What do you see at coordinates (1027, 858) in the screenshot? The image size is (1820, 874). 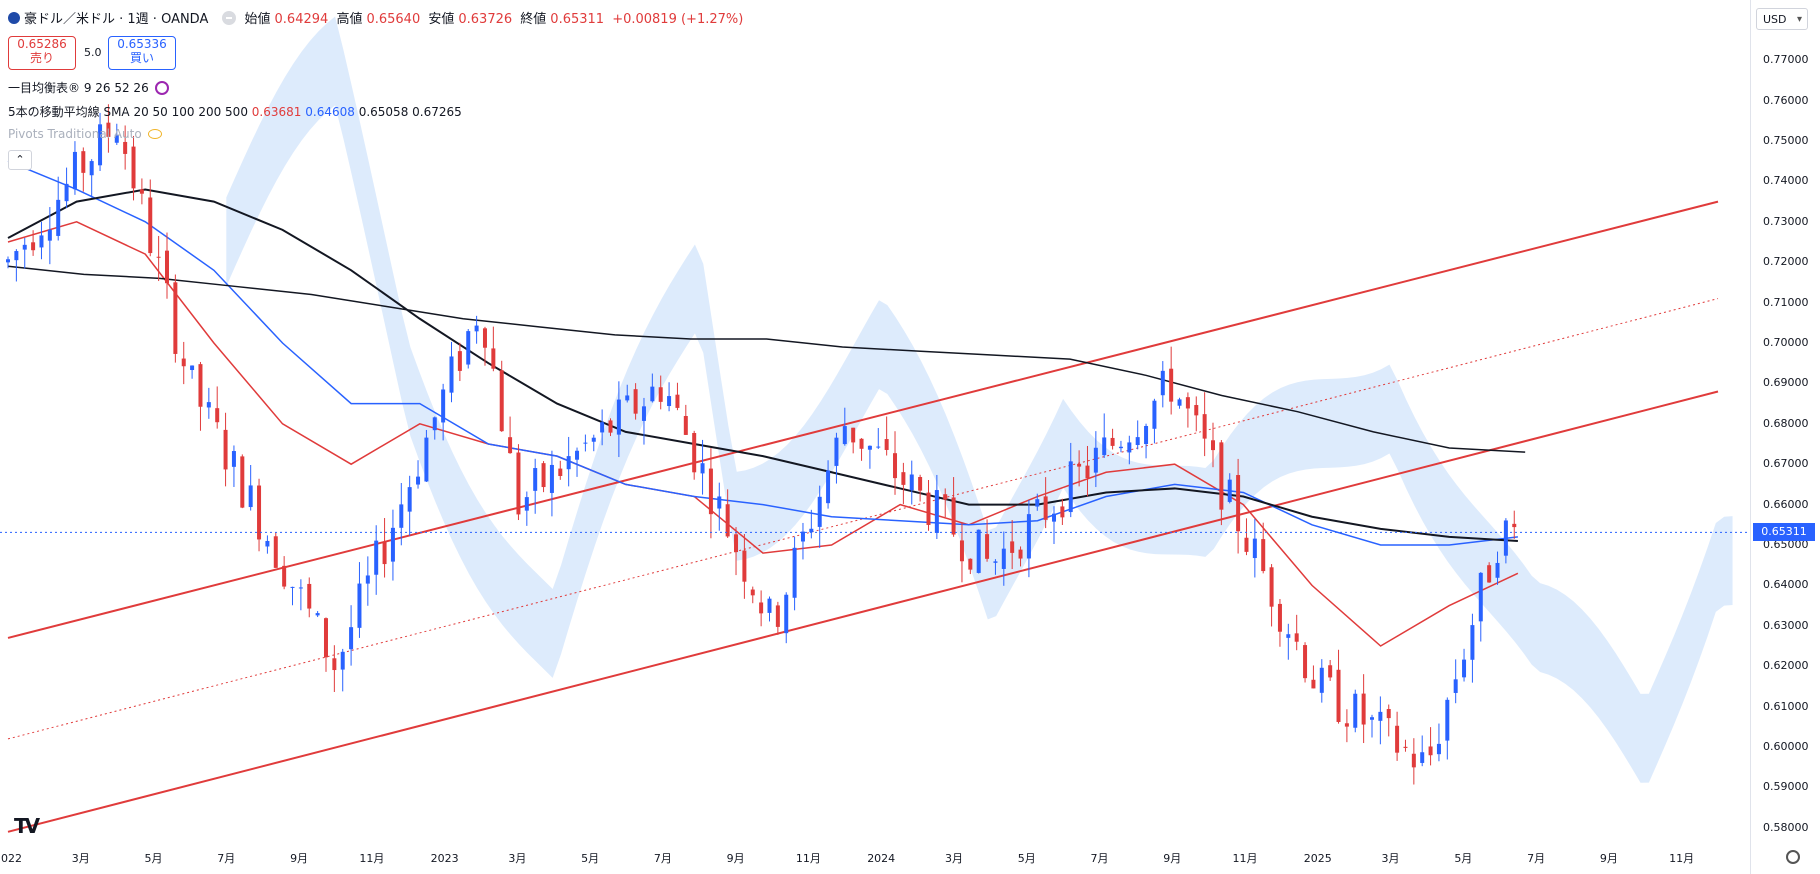 I see `time-tick-label: 5月` at bounding box center [1027, 858].